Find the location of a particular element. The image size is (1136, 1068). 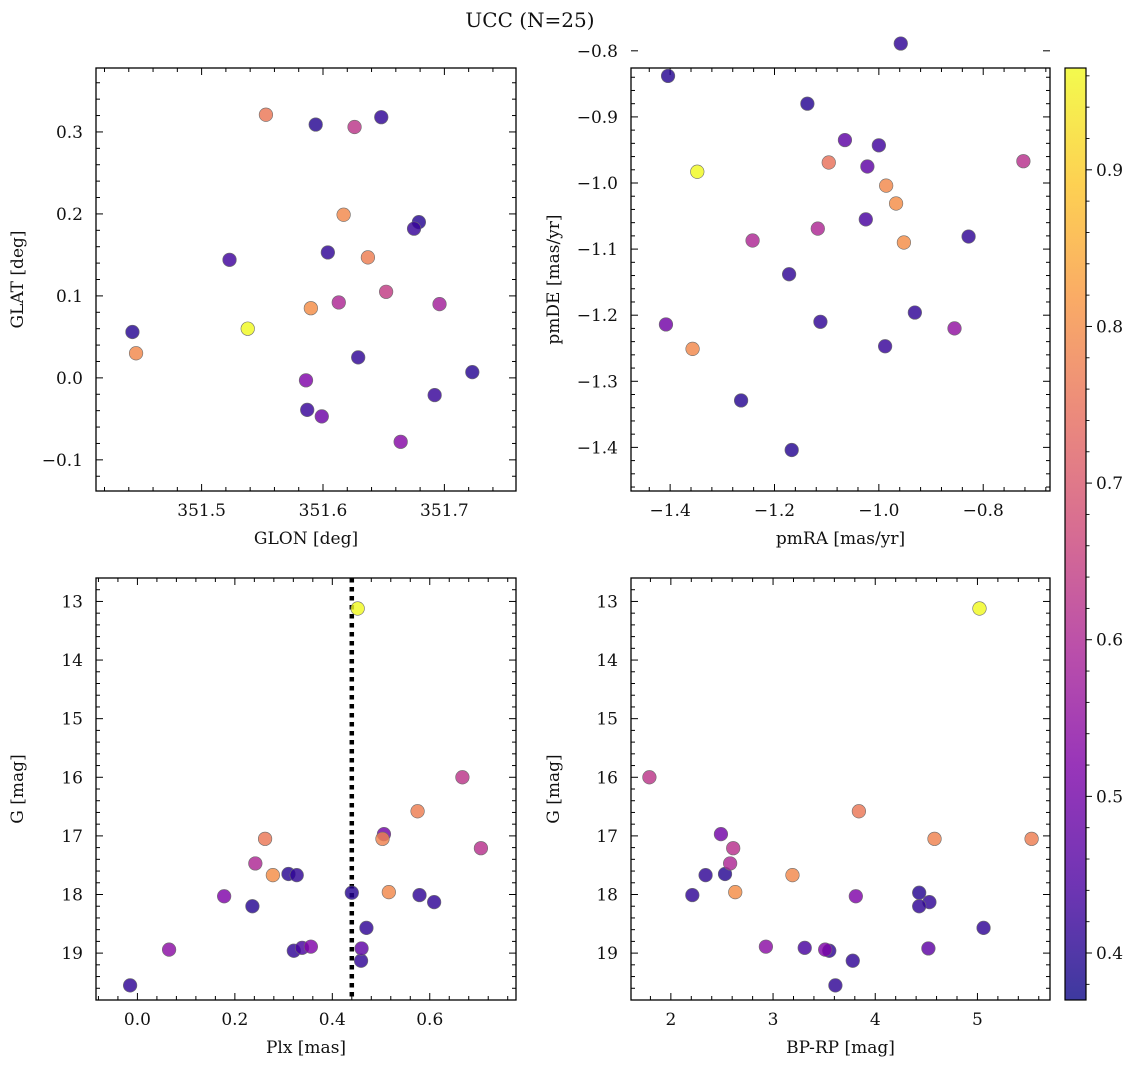

y-tick-label: 16 is located at coordinates (72, 778).